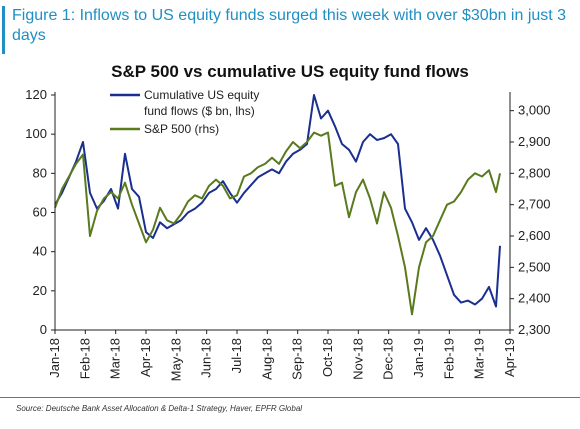 The width and height of the screenshot is (580, 429). Describe the element at coordinates (357, 359) in the screenshot. I see `x-tick-label: Nov-18` at that location.